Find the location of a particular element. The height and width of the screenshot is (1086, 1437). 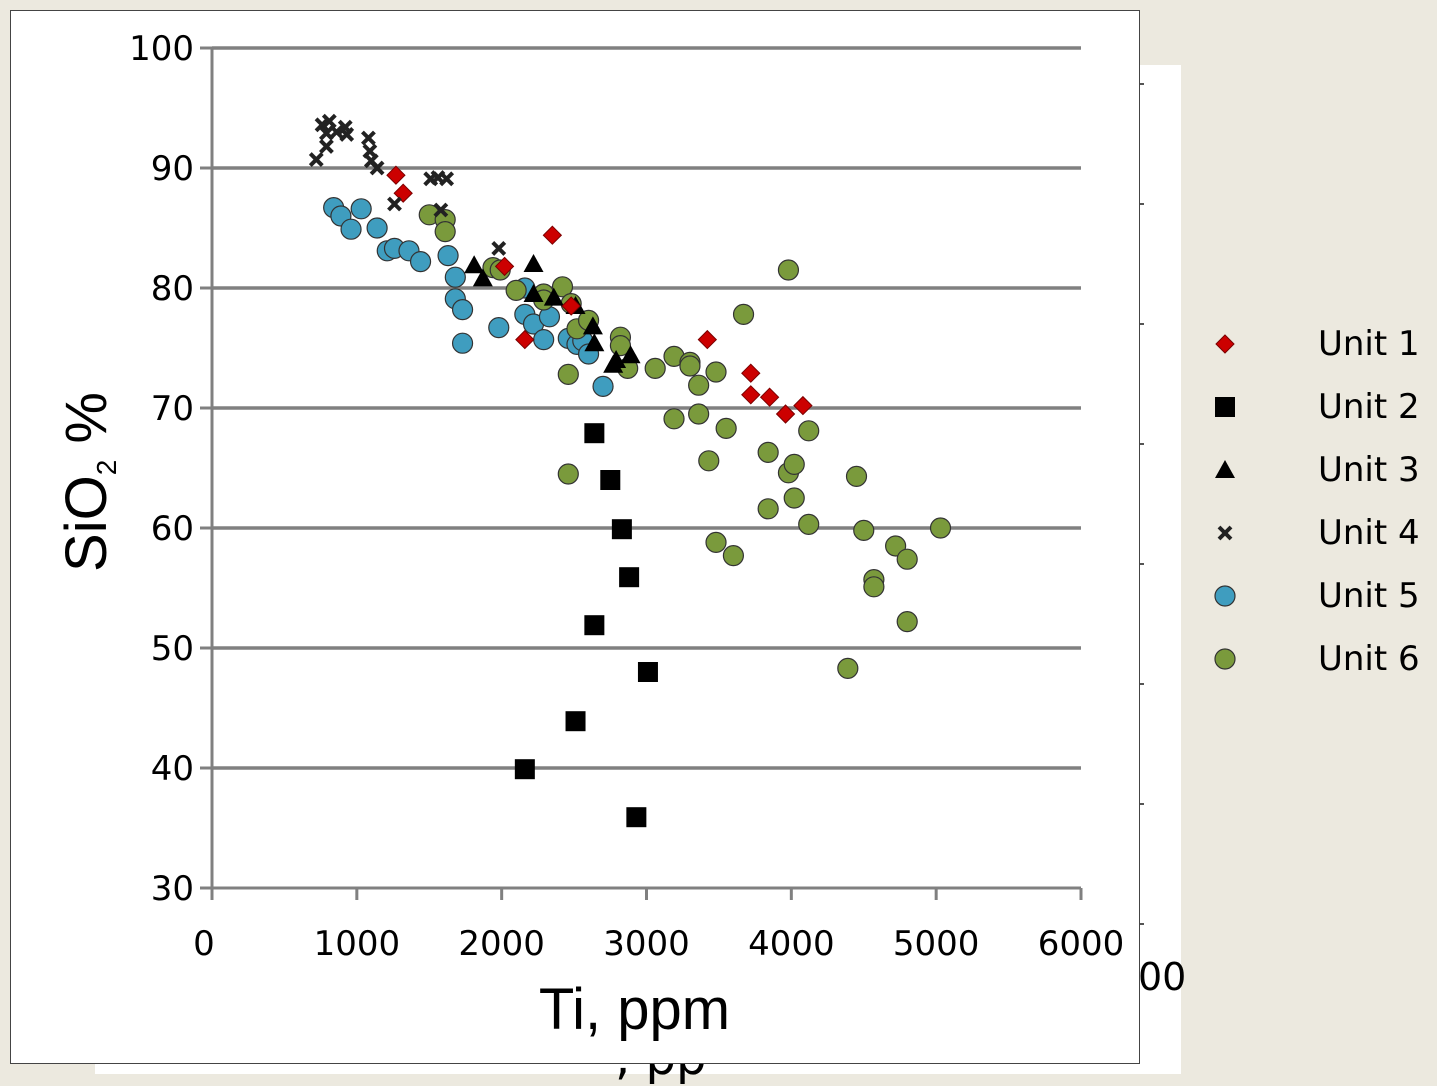

x-tick-label: 0 is located at coordinates (204, 944).